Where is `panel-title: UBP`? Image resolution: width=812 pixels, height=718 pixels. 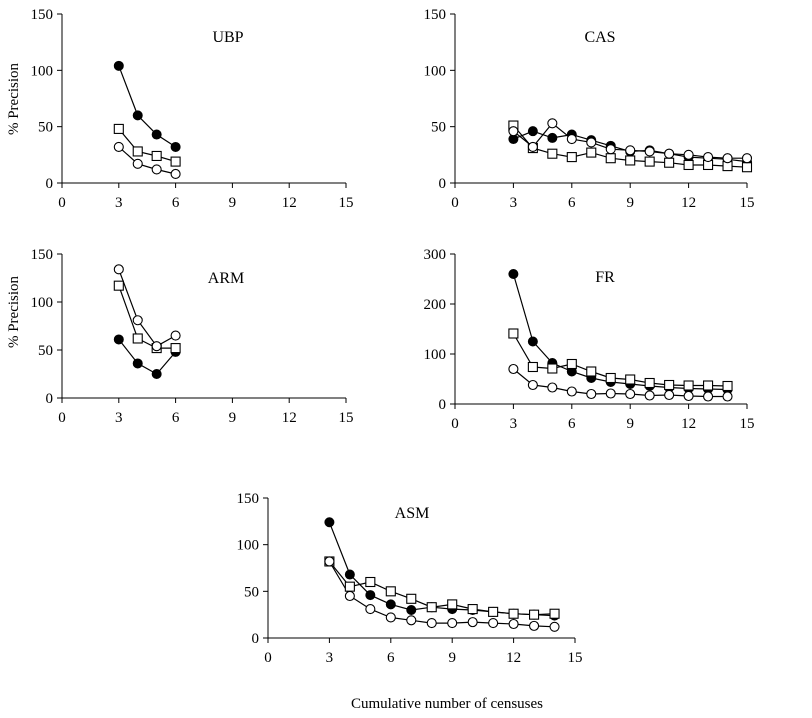
panel-title: UBP is located at coordinates (227, 37).